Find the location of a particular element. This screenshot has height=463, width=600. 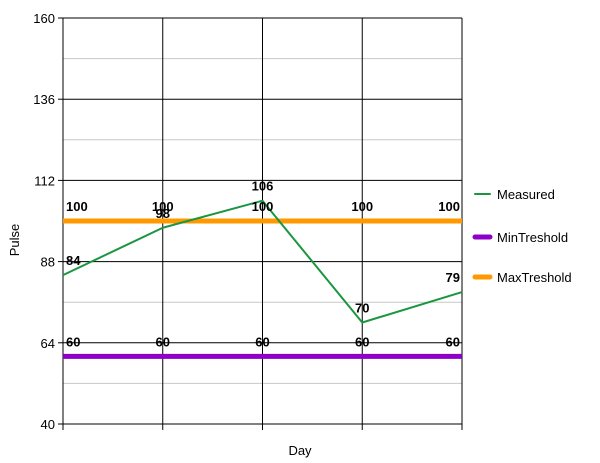

legend-label-mintreshold: MinTreshold is located at coordinates (532, 237).